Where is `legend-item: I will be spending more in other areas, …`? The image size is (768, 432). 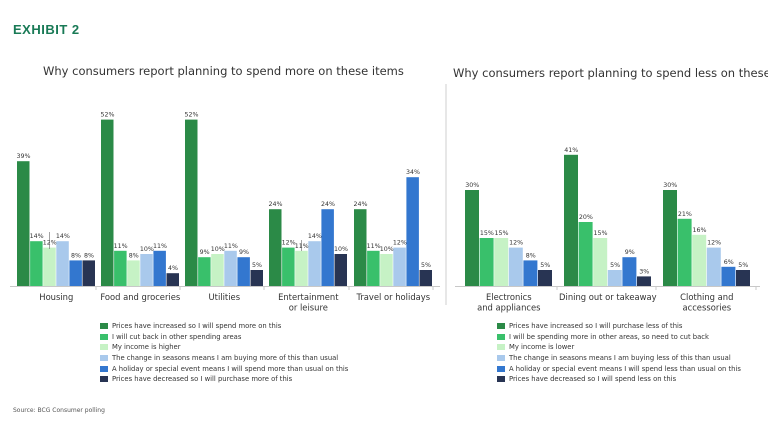 legend-item: I will be spending more in other areas, … is located at coordinates (619, 337).